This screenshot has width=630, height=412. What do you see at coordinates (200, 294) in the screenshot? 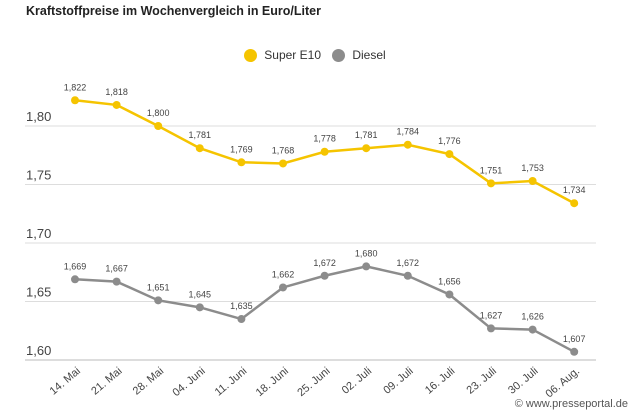
I see `data-label: 1,645` at bounding box center [200, 294].